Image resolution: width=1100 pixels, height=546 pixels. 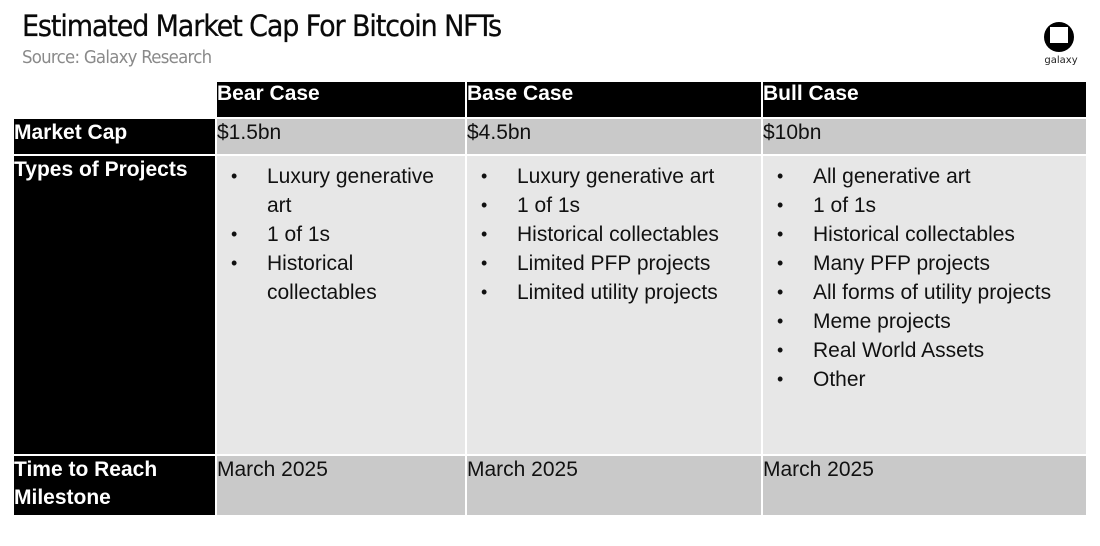 I want to click on row-label-time: Time to Reach Milestone, so click(x=114, y=485).